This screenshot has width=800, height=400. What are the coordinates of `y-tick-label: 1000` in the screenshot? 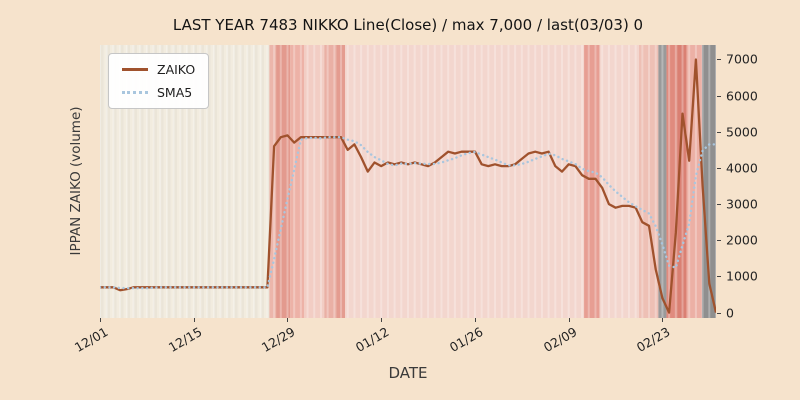 It's located at (742, 276).